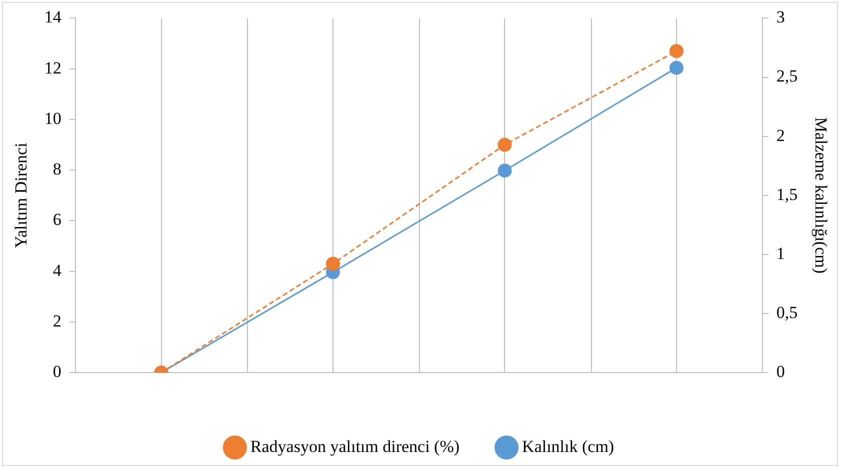 The image size is (842, 470). What do you see at coordinates (787, 312) in the screenshot?
I see `y2-tick-label: 0,5` at bounding box center [787, 312].